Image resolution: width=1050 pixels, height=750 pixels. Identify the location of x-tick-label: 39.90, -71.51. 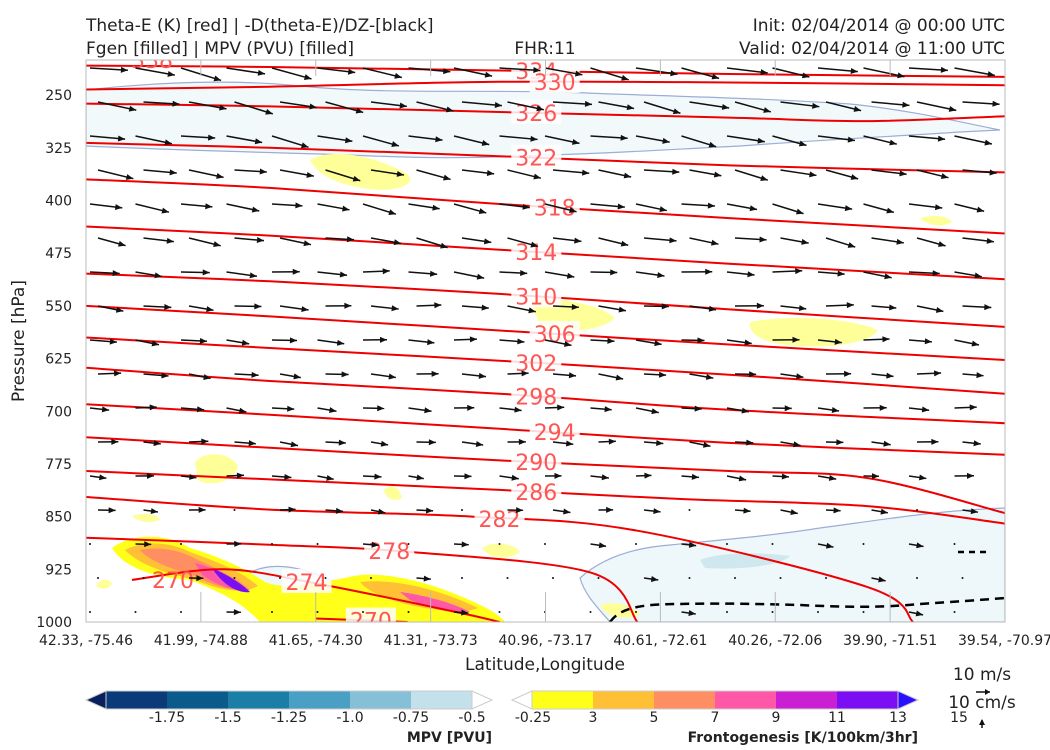
(890, 641).